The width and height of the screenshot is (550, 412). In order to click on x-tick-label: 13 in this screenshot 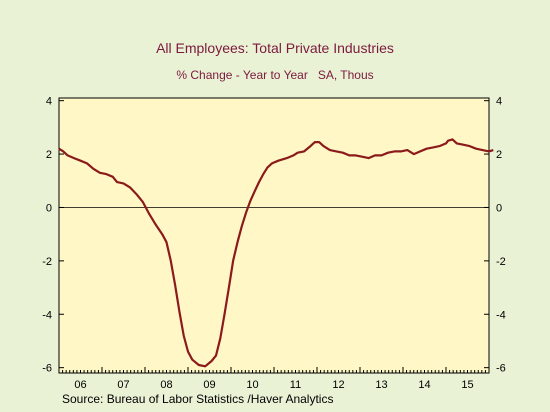, I will do `click(381, 385)`.